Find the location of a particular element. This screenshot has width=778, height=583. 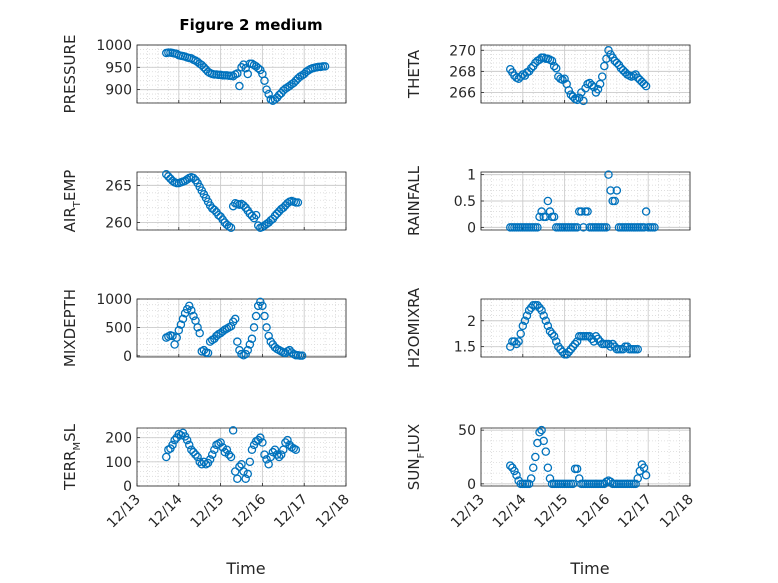

panel-rainfall: 0 0.5 1 RAINFALL is located at coordinates (548, 200).